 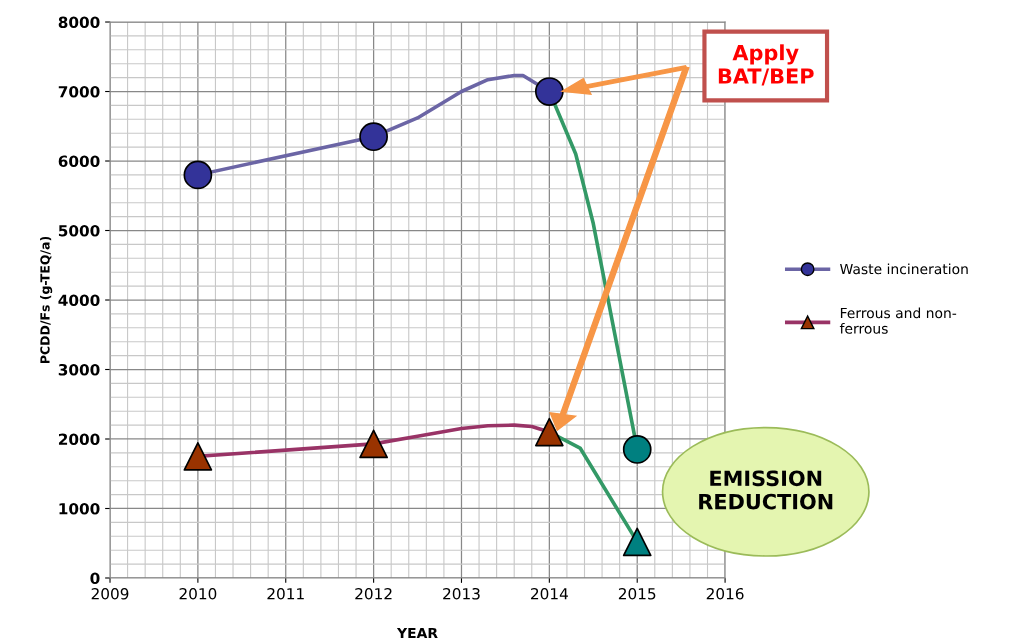 What do you see at coordinates (285, 593) in the screenshot?
I see `x-tick-label: 2011` at bounding box center [285, 593].